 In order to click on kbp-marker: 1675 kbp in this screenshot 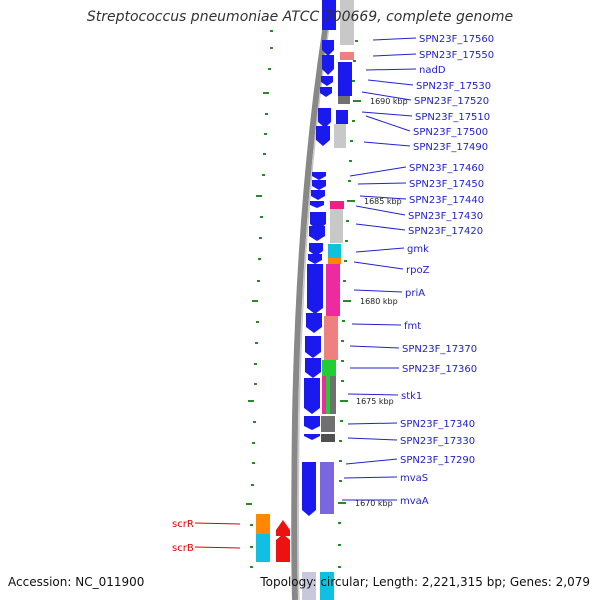, I will do `click(375, 401)`.